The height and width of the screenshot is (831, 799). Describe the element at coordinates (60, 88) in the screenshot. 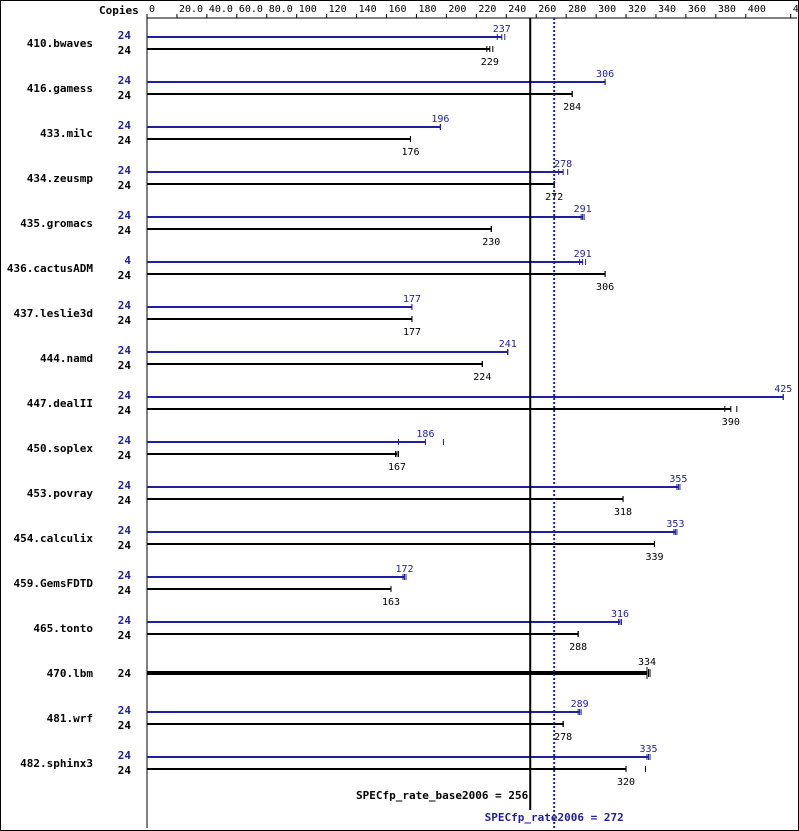

I see `benchmark-label: 416.gamess` at that location.